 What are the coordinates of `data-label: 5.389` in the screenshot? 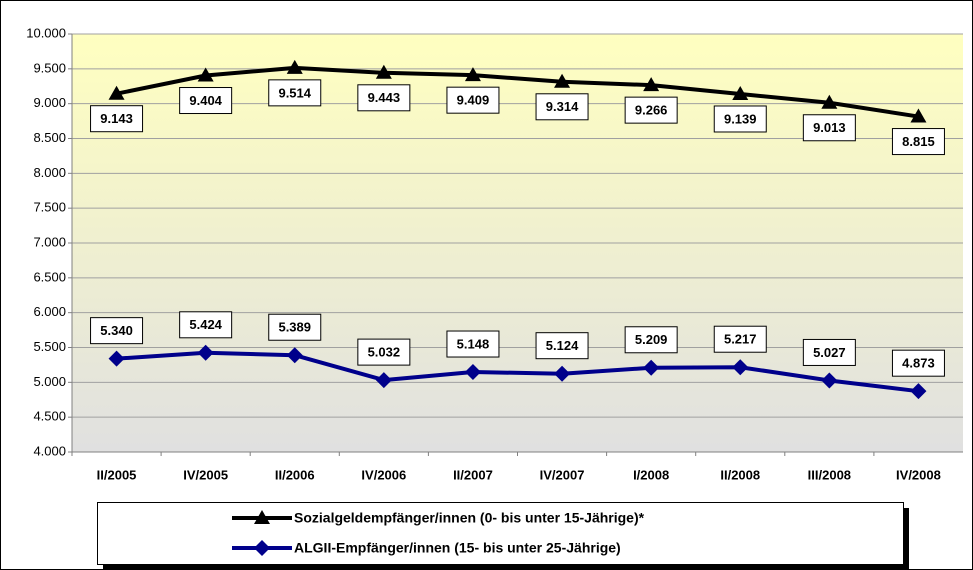 It's located at (294, 327).